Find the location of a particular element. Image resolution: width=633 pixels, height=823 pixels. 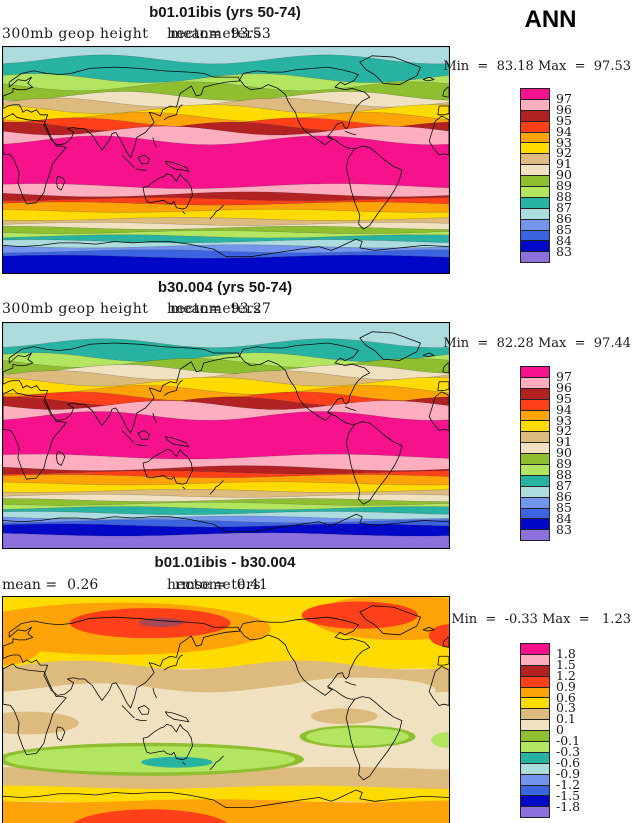

panel2-max-label: Max = is located at coordinates (561, 343).